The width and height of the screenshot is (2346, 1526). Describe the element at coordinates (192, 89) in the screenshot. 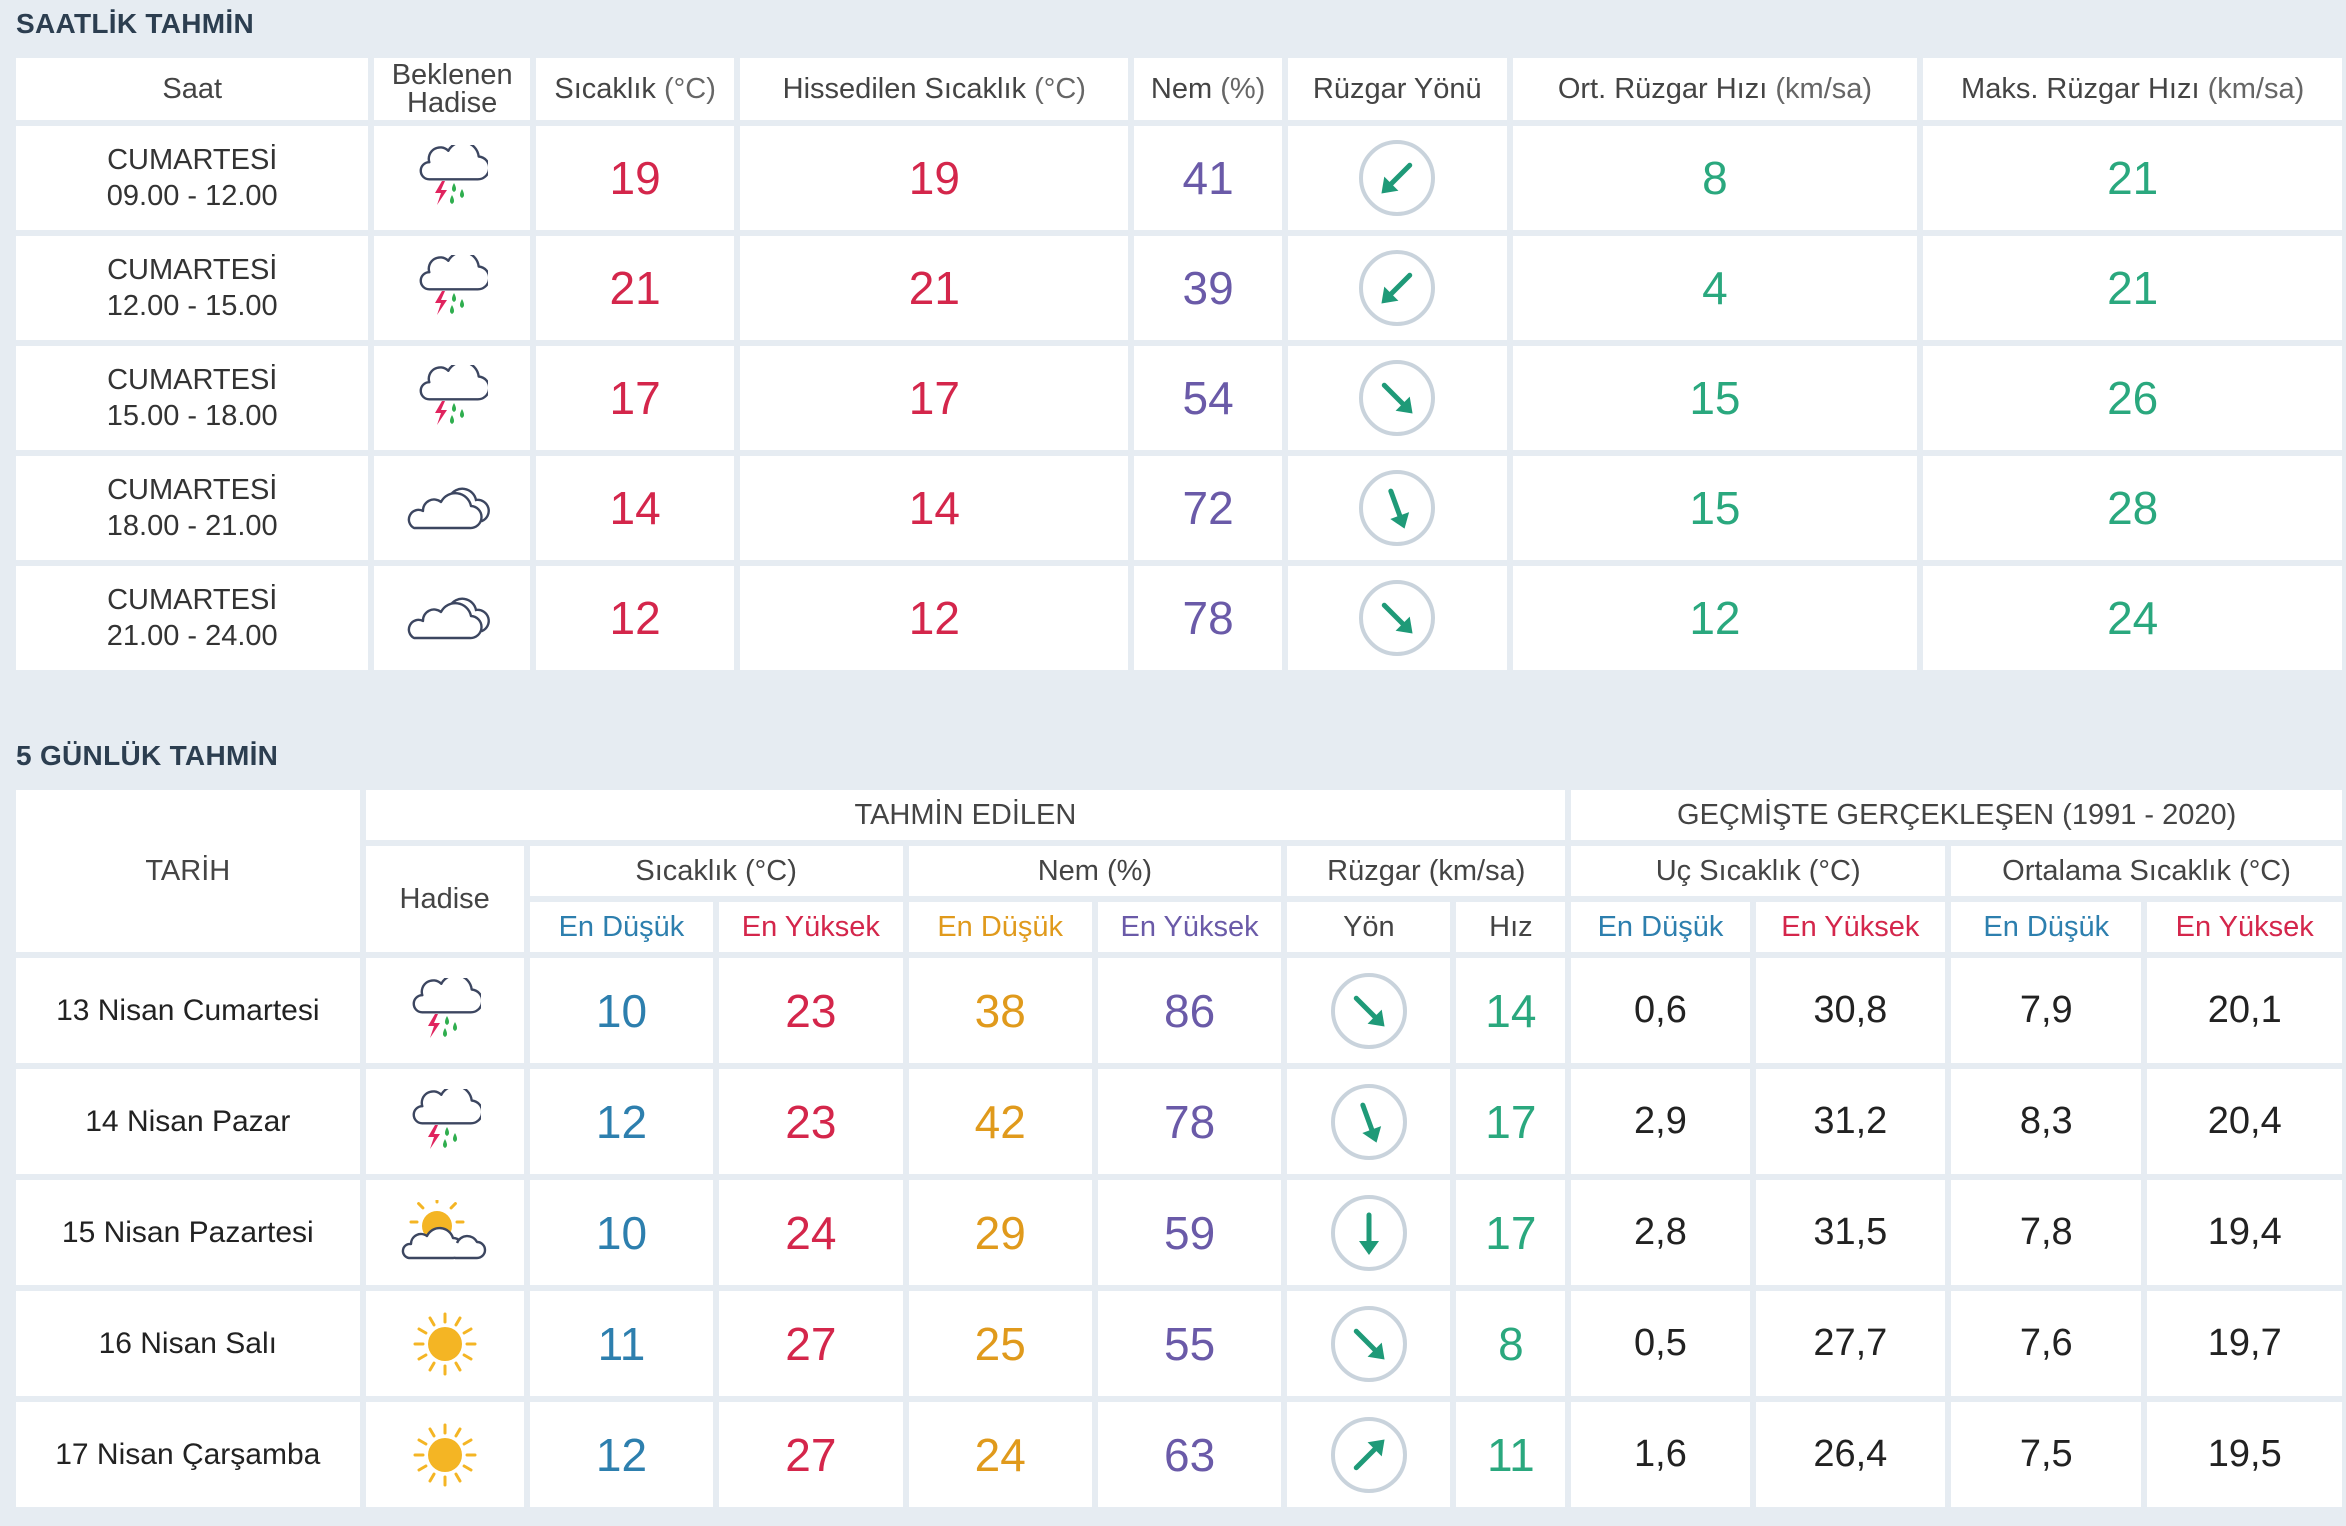

I see `header-saat: Saat` at that location.